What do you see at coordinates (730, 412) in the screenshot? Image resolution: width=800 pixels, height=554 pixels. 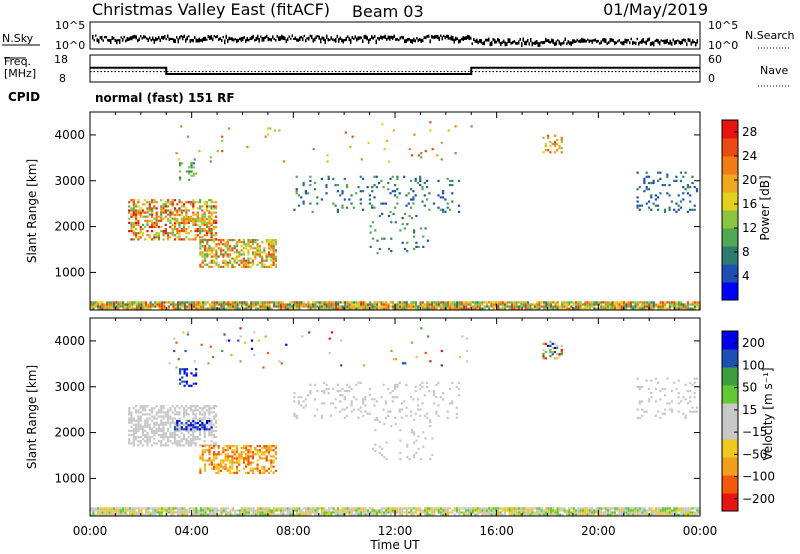 I see `colorbar-segment` at bounding box center [730, 412].